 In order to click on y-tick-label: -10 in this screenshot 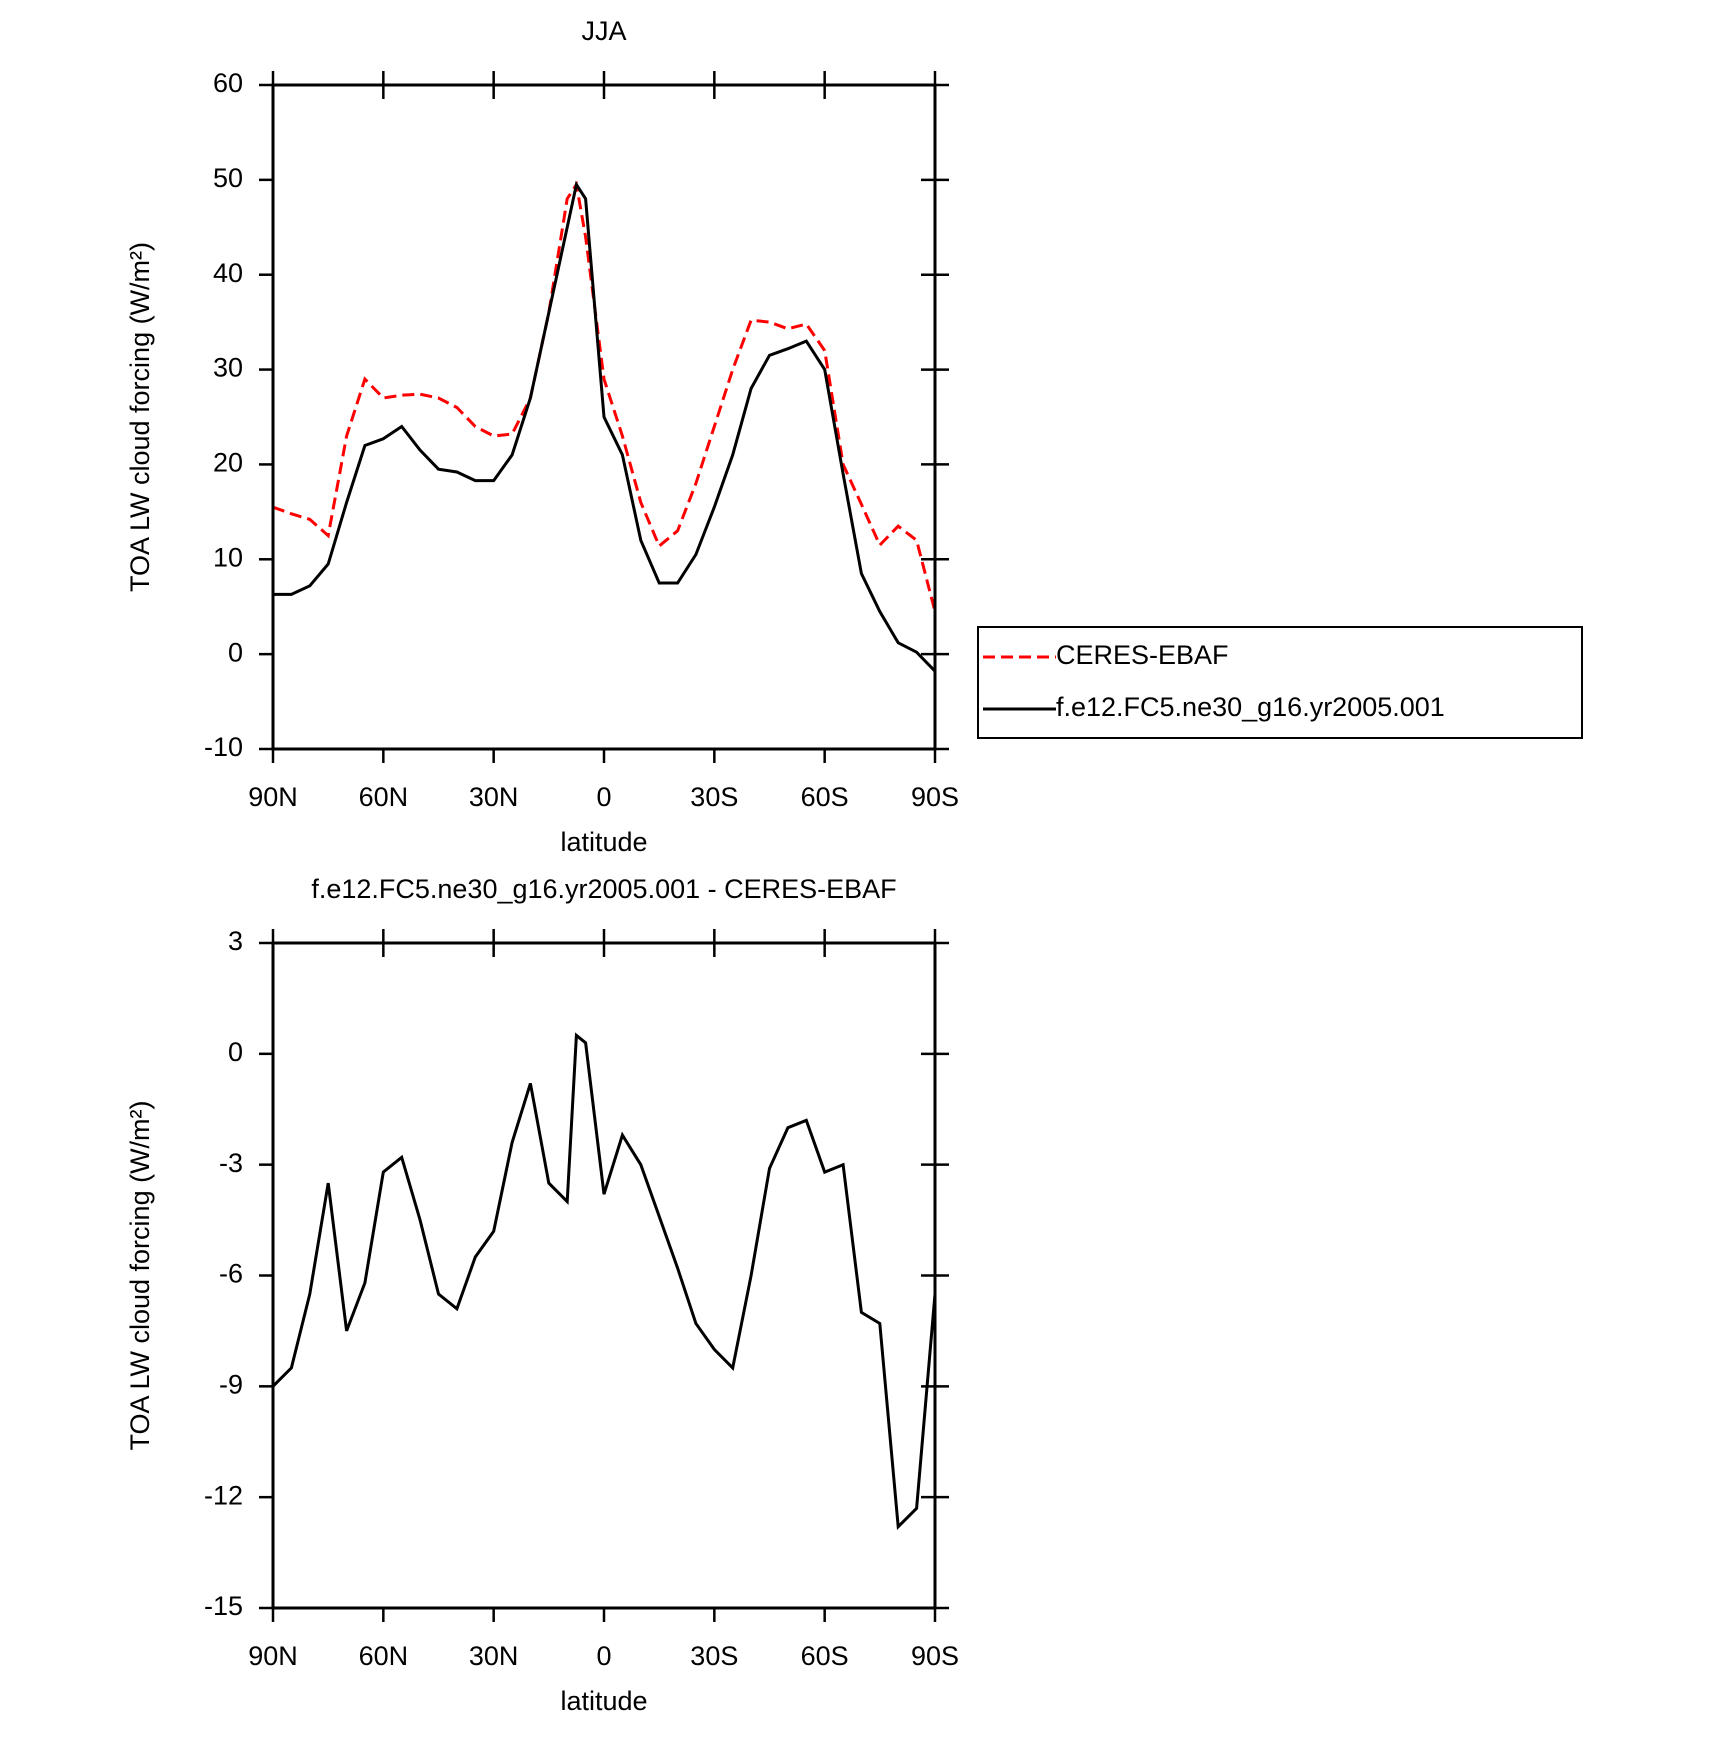, I will do `click(223, 747)`.